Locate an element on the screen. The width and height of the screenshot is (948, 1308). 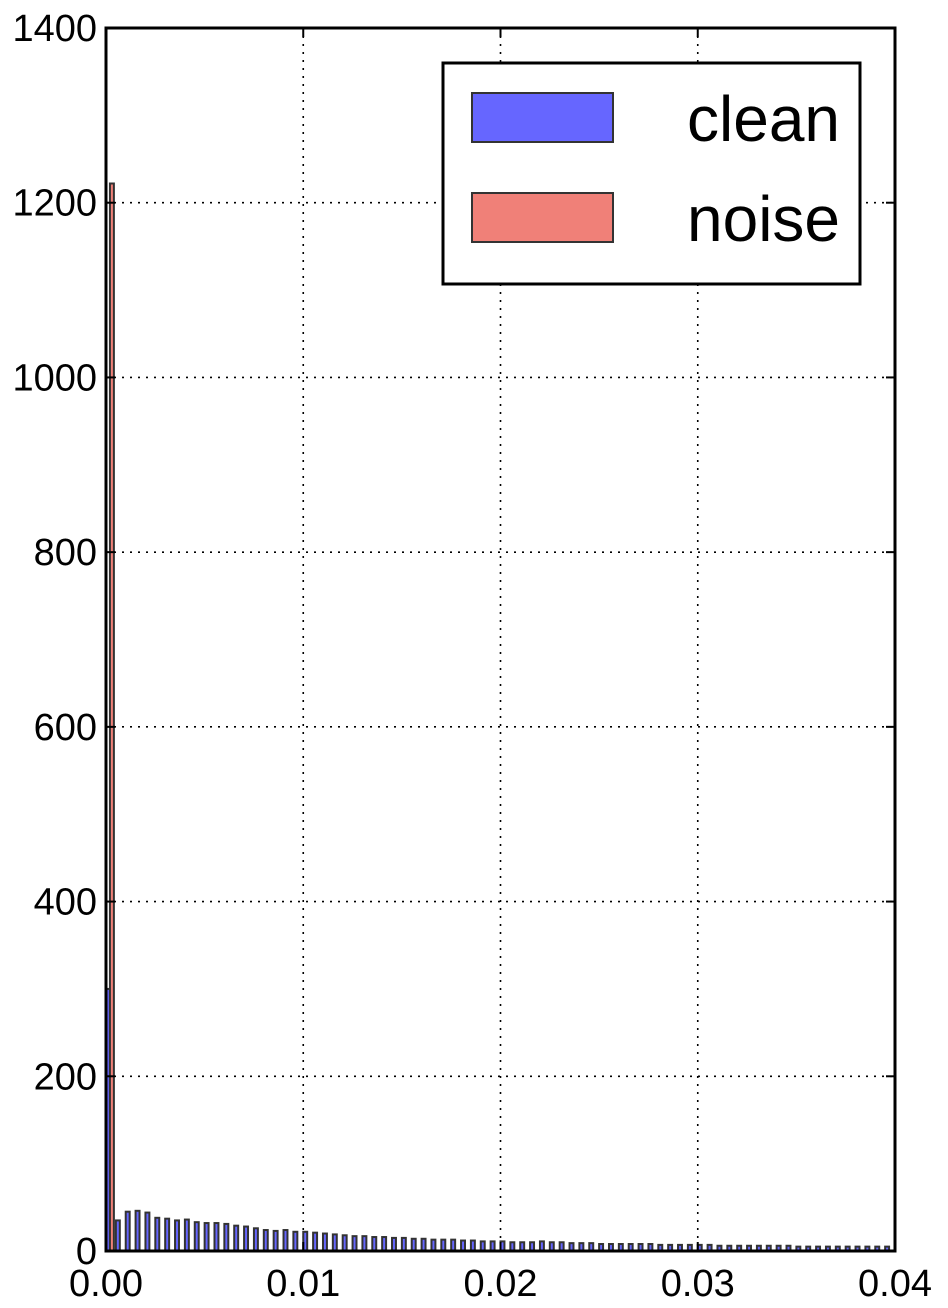
legend: clean noise is located at coordinates (651, 173).